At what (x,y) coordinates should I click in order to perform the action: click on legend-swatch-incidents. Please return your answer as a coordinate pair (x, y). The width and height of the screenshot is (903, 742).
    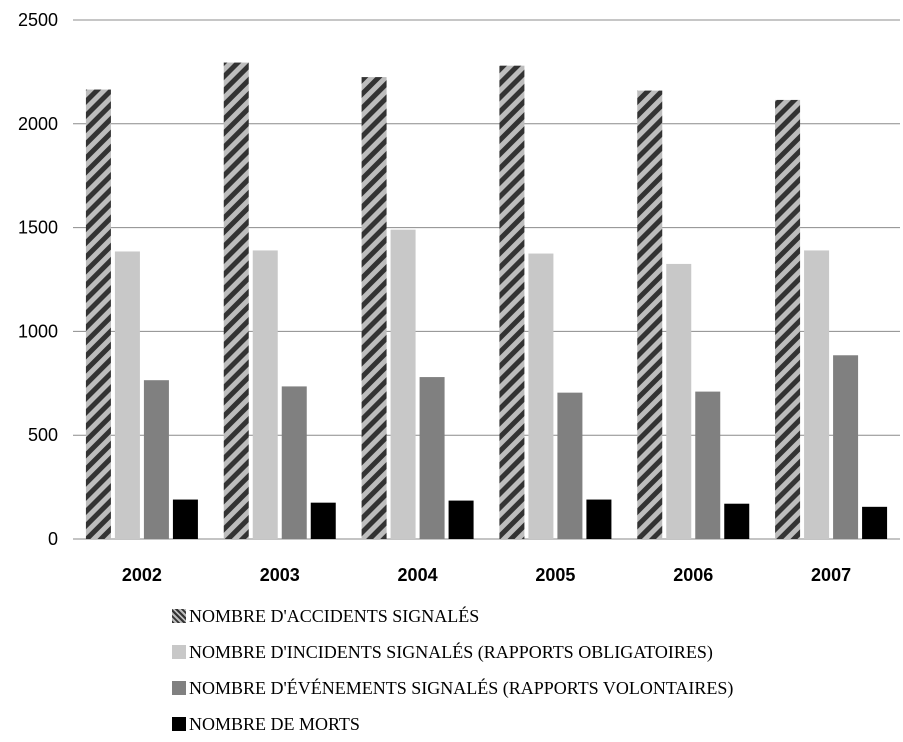
    Looking at the image, I should click on (179, 652).